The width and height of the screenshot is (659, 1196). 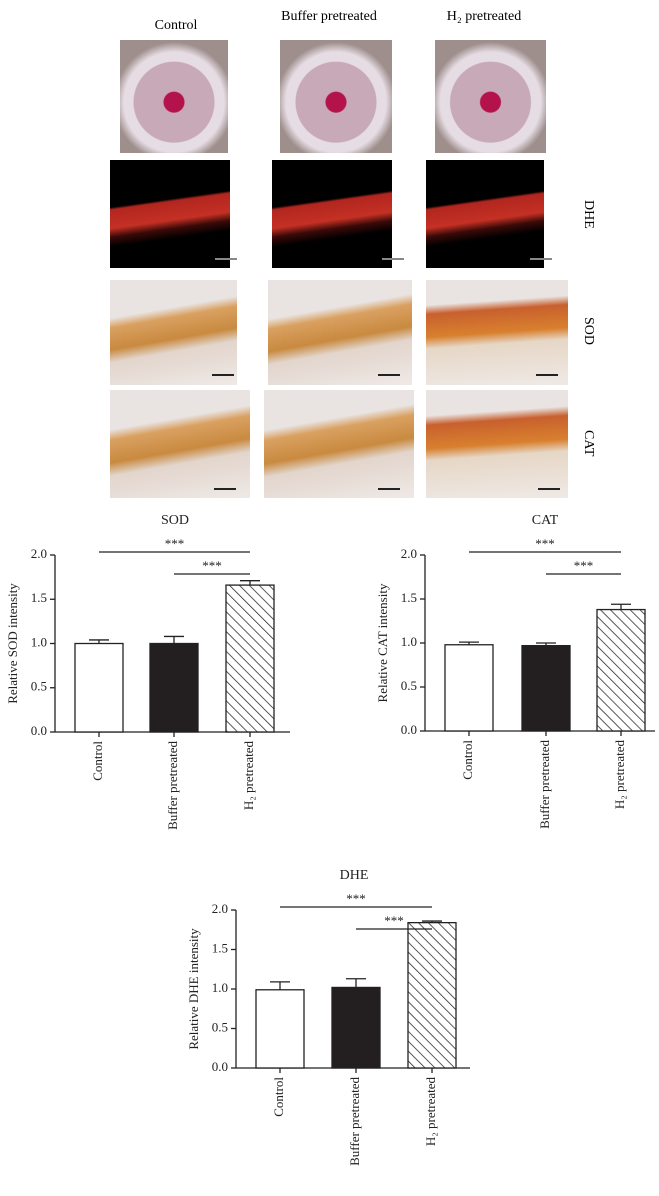 What do you see at coordinates (382, 642) in the screenshot?
I see `y-axis-label: Relative CAT intensity` at bounding box center [382, 642].